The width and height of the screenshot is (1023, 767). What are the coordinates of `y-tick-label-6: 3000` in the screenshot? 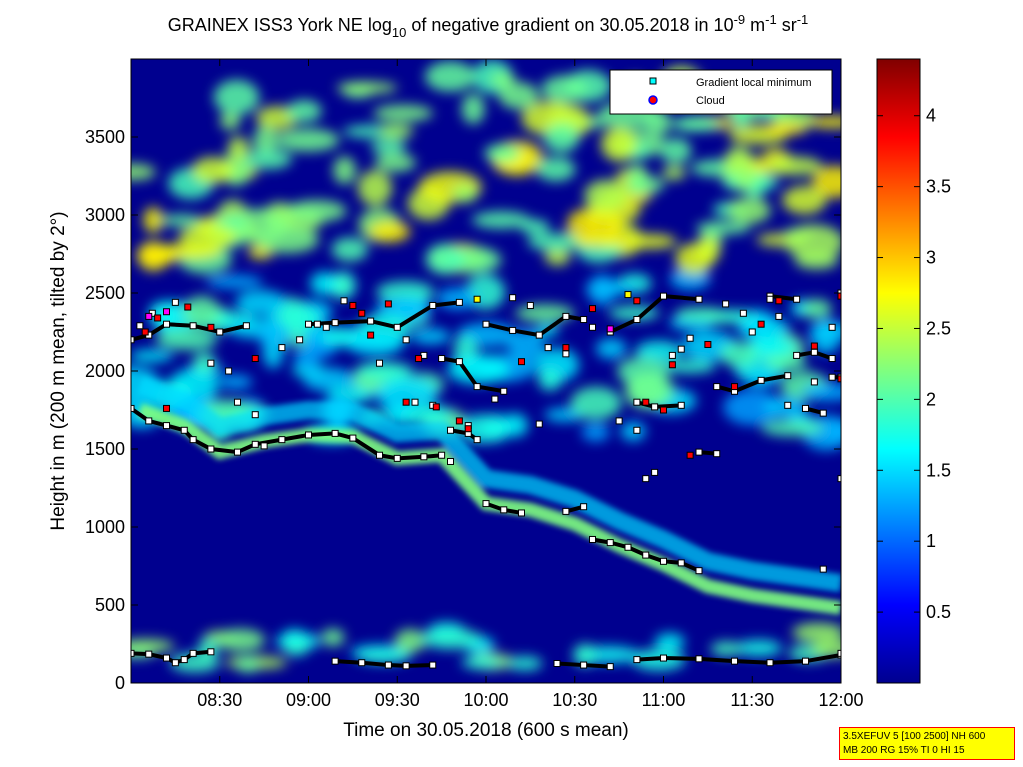 It's located at (105, 215).